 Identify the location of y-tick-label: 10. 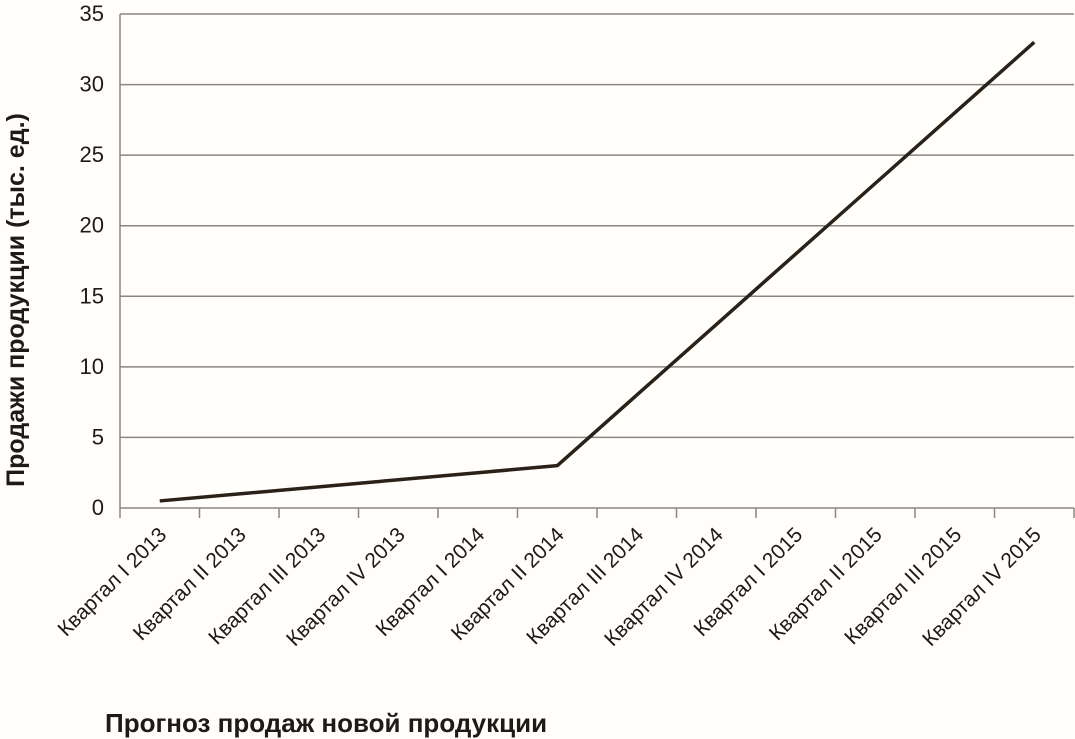
(92, 366).